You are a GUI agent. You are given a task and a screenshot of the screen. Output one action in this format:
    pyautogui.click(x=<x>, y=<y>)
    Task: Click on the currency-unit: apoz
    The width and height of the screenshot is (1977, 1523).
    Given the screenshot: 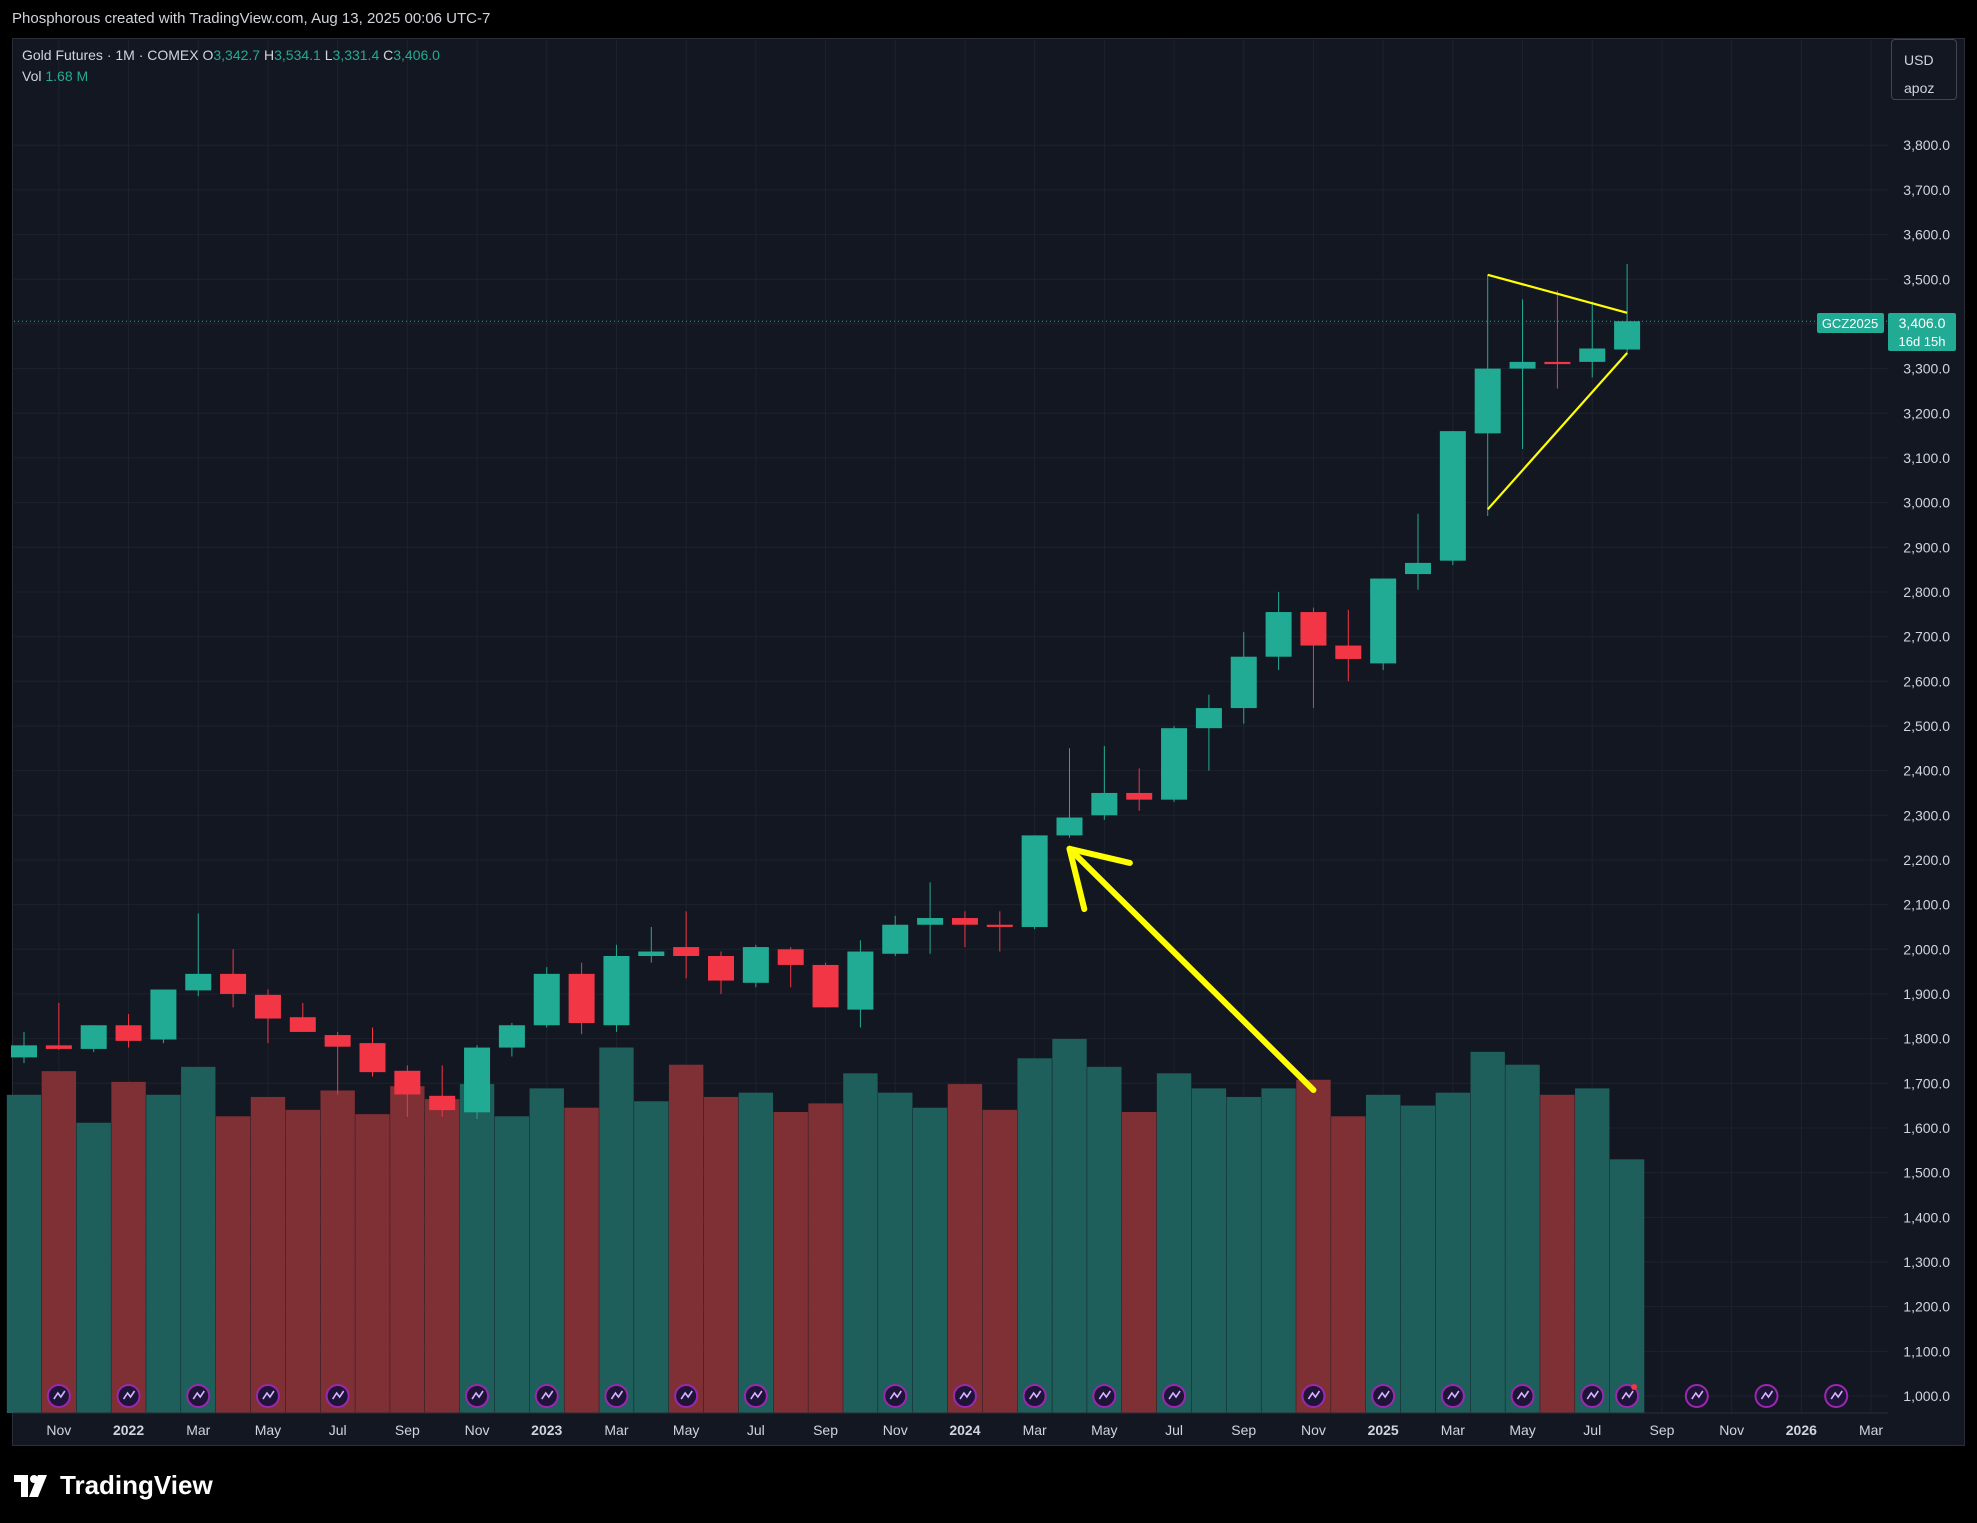 What is the action you would take?
    pyautogui.click(x=1919, y=88)
    